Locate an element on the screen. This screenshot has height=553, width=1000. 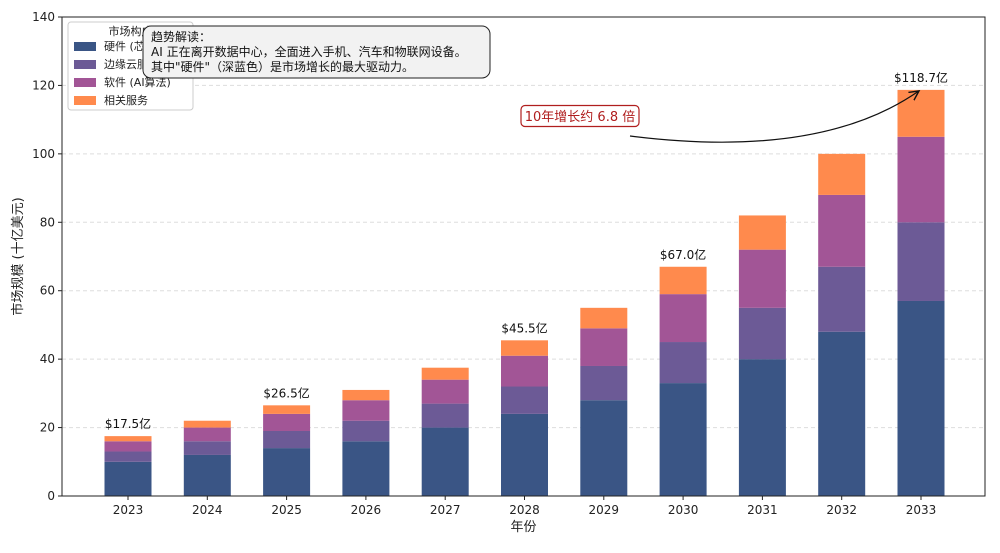
legend-label: 相关服务 is located at coordinates (126, 100).